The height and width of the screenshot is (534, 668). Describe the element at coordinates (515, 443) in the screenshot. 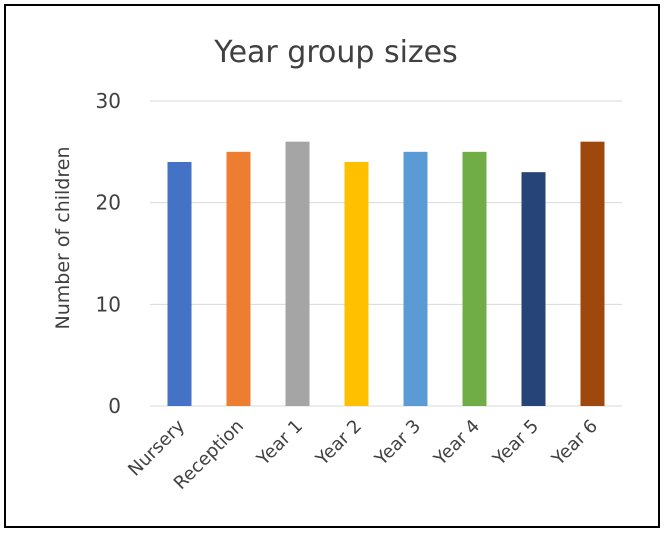

I see `x-tick-label: Year 5` at that location.